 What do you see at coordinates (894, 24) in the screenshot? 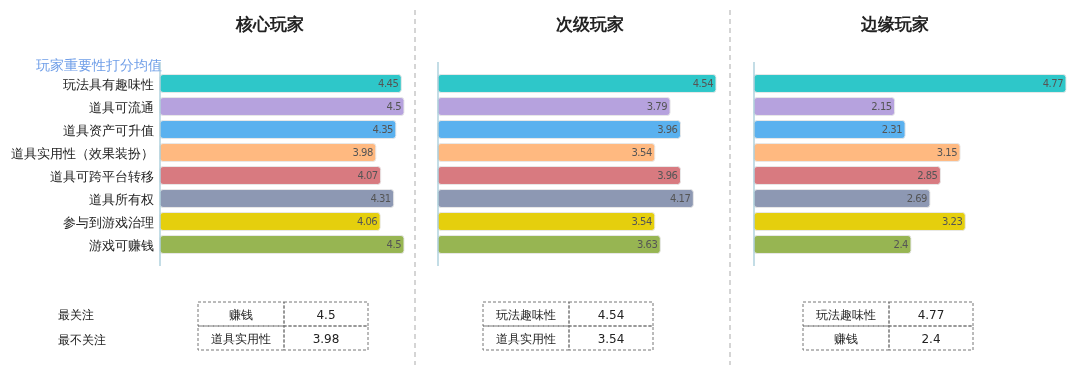
I see `chart-title: 边缘玩家` at bounding box center [894, 24].